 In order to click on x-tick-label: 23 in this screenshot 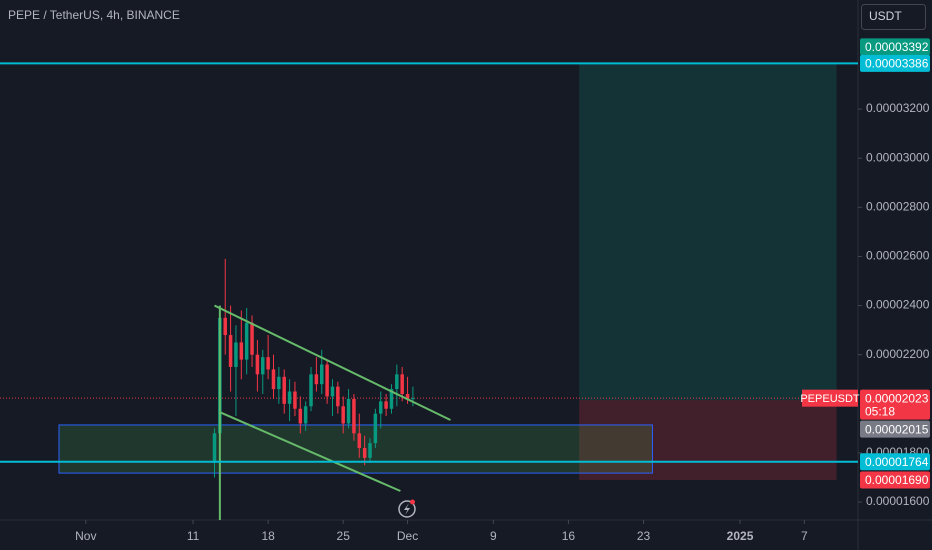, I will do `click(644, 536)`.